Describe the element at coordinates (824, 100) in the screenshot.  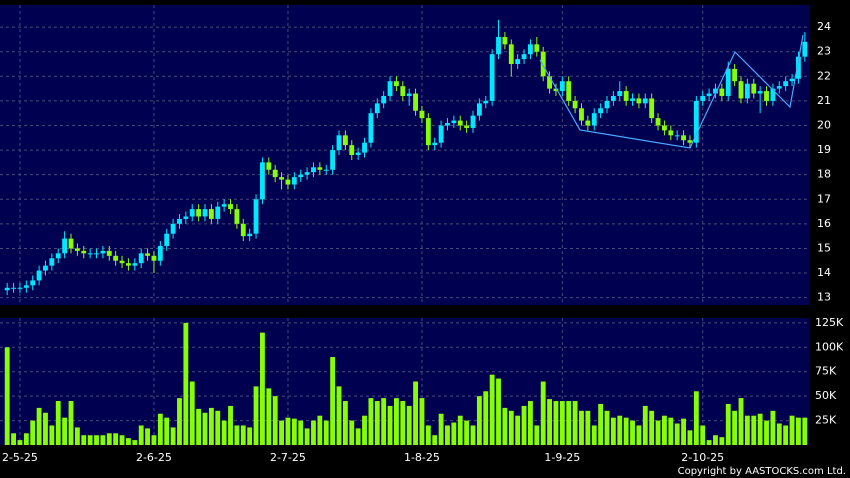
I see `y-tick-label: 21` at that location.